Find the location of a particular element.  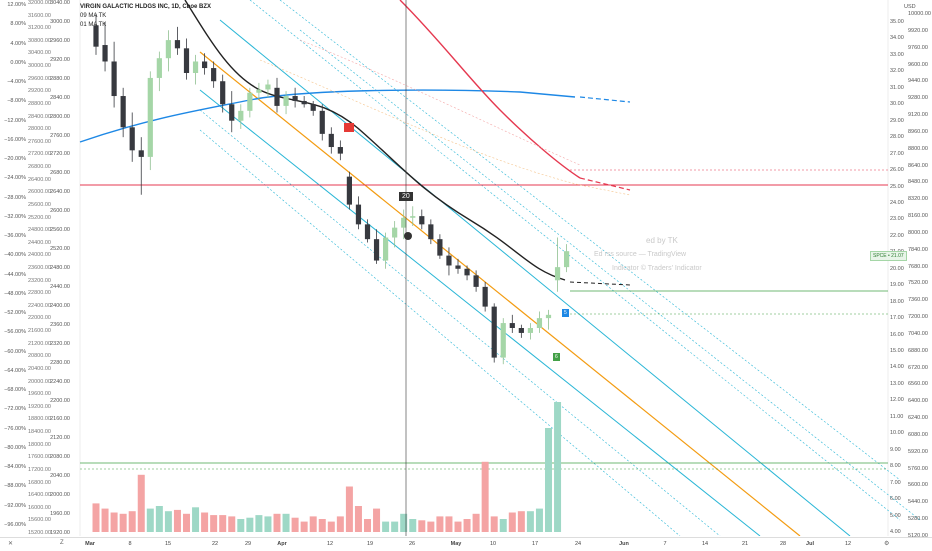

ma-blue is located at coordinates (327, 116).